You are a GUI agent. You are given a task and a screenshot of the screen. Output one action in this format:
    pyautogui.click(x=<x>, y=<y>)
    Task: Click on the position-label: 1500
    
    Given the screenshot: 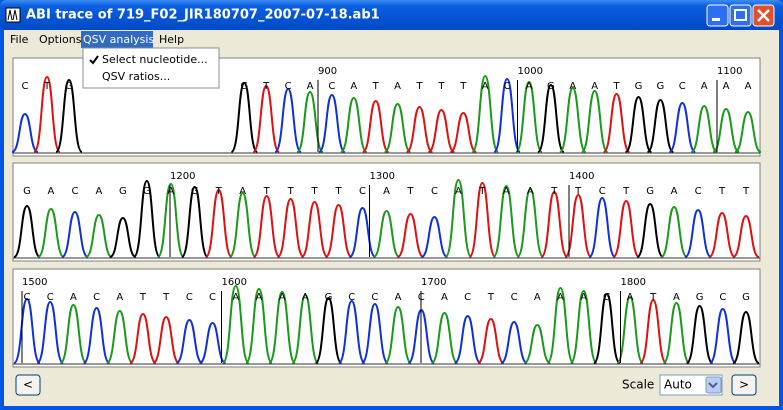 What is the action you would take?
    pyautogui.click(x=34, y=282)
    